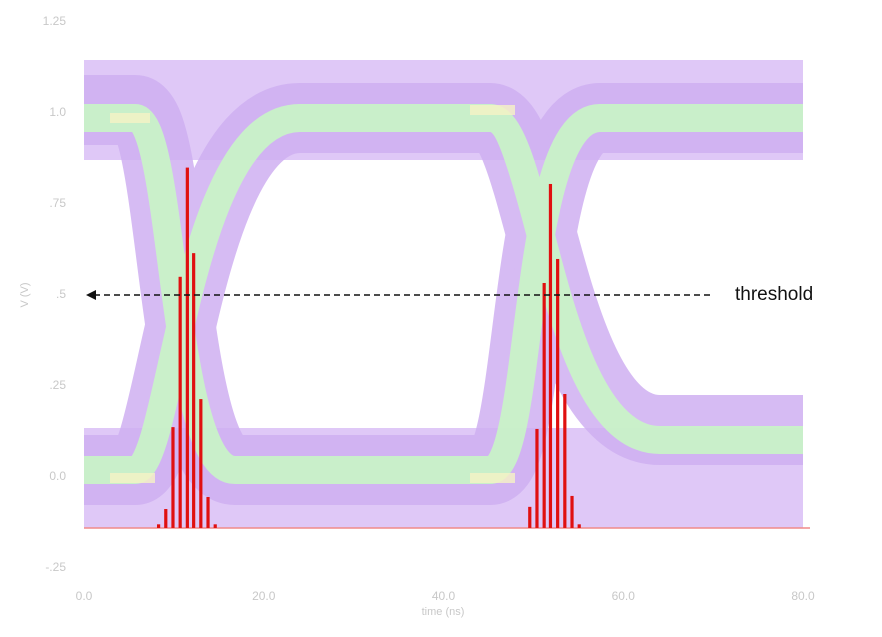 Image resolution: width=882 pixels, height=637 pixels. I want to click on x-tick-label: 80.0, so click(803, 596).